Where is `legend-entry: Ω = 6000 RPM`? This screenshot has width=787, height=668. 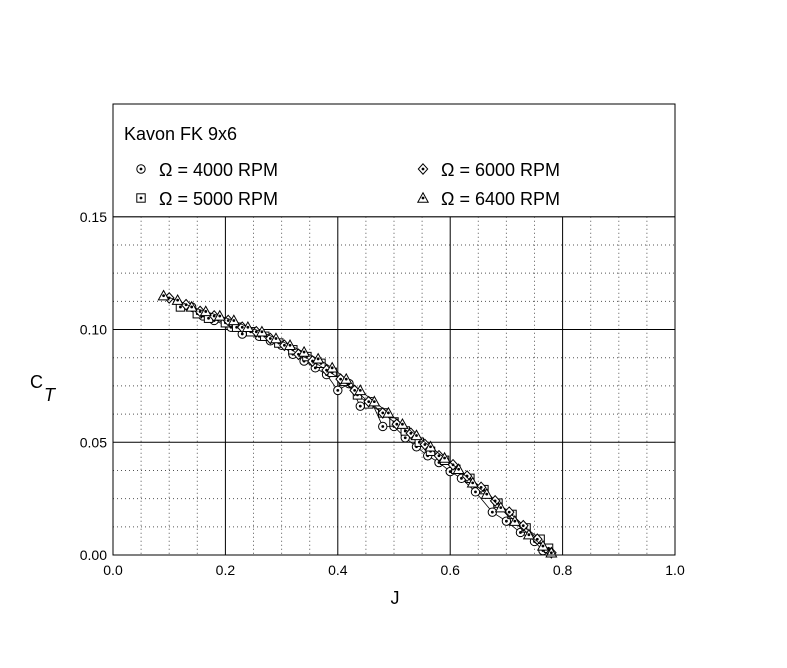
legend-entry: Ω = 6000 RPM is located at coordinates (500, 170).